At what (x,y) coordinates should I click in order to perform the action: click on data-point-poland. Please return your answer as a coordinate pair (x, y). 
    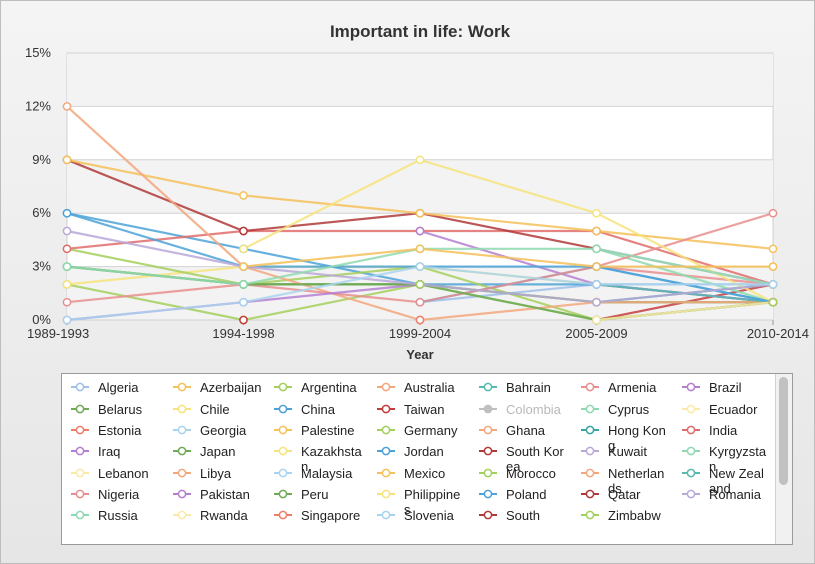
    Looking at the image, I should click on (67, 213).